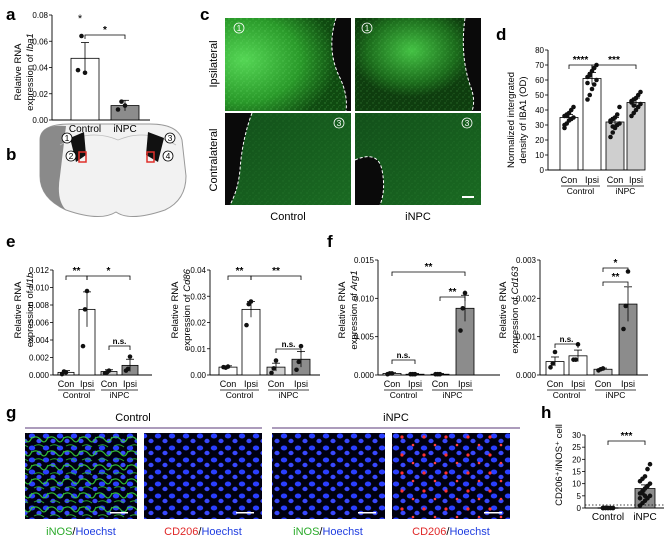  I want to click on x-label-d: Ipsi, so click(592, 180).